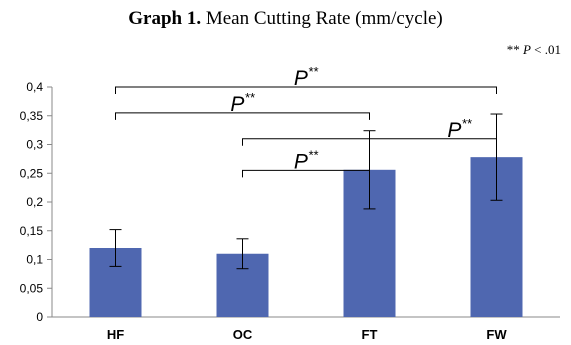  Describe the element at coordinates (370, 334) in the screenshot. I see `category-label-ft: FT` at that location.